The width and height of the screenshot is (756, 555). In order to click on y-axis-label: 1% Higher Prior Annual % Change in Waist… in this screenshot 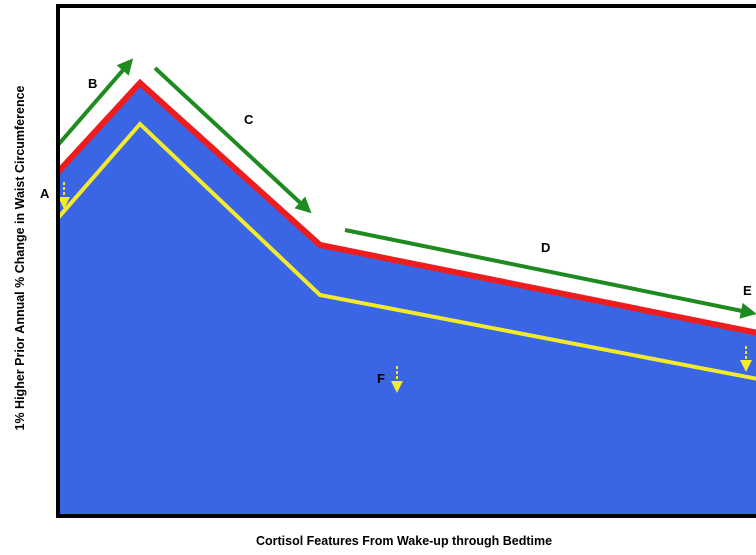, I will do `click(20, 257)`.